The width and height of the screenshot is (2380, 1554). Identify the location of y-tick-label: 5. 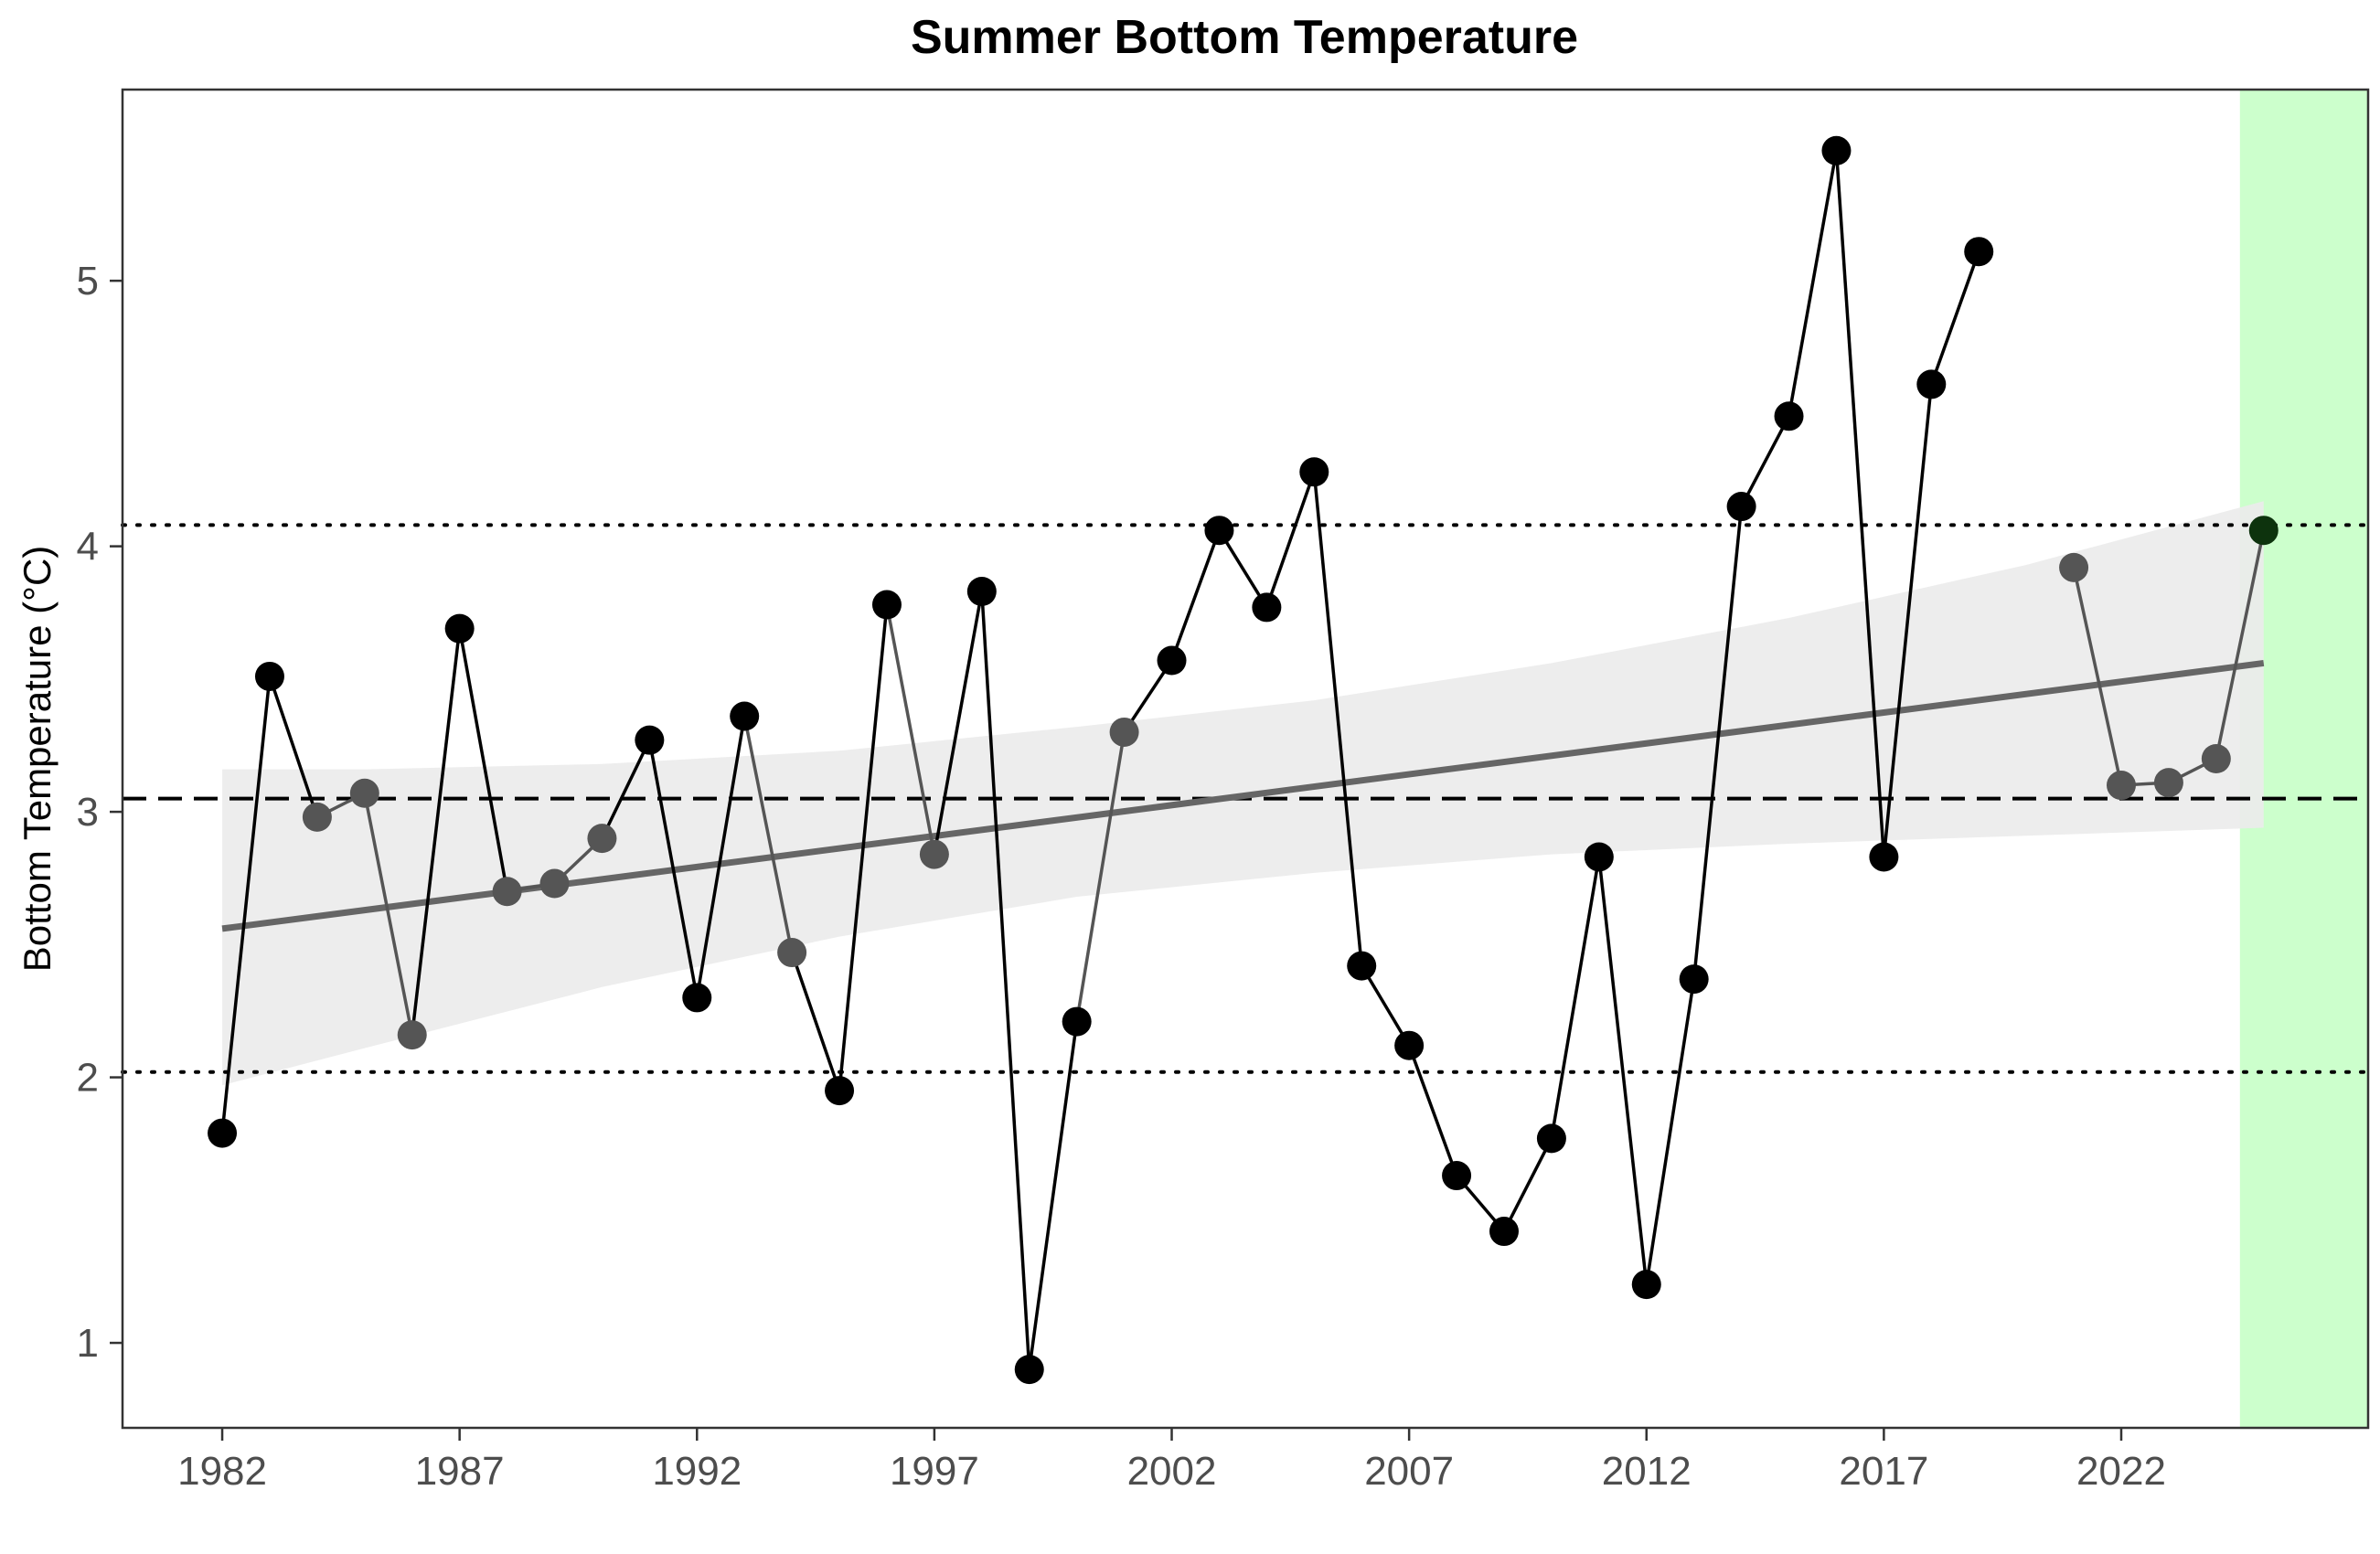
(88, 281).